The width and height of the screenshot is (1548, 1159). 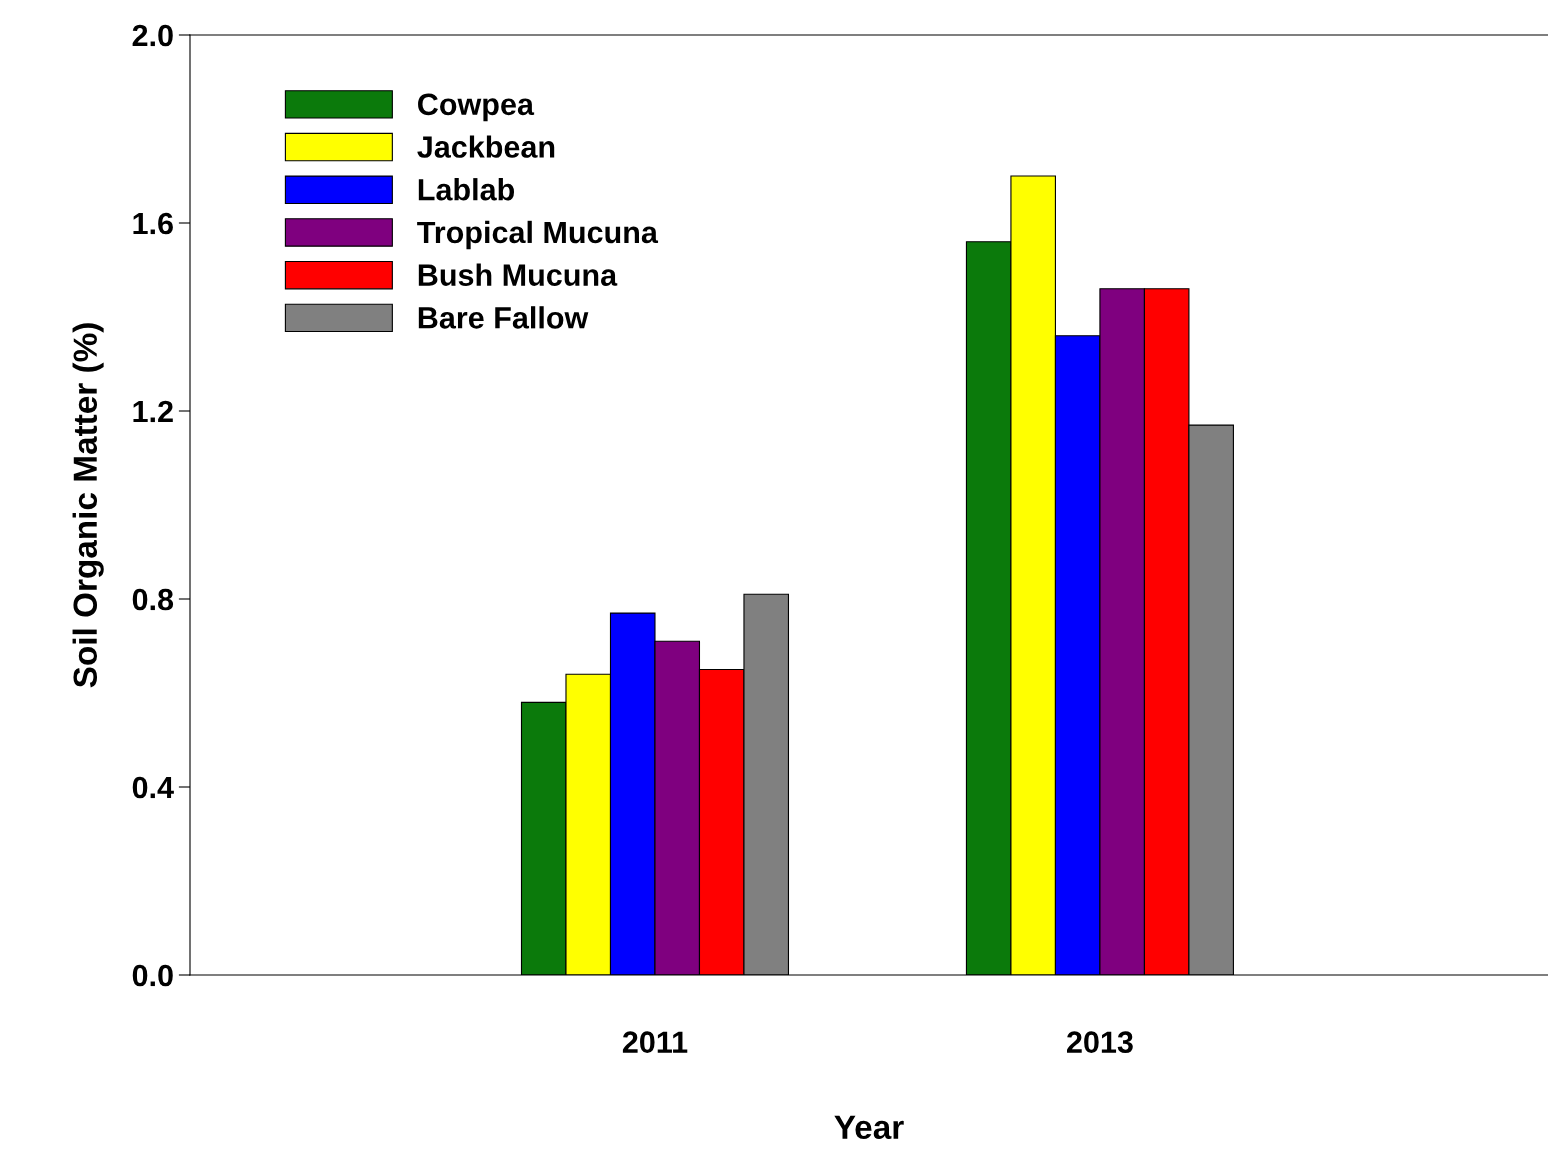 What do you see at coordinates (869, 1127) in the screenshot?
I see `x-axis-title: Year` at bounding box center [869, 1127].